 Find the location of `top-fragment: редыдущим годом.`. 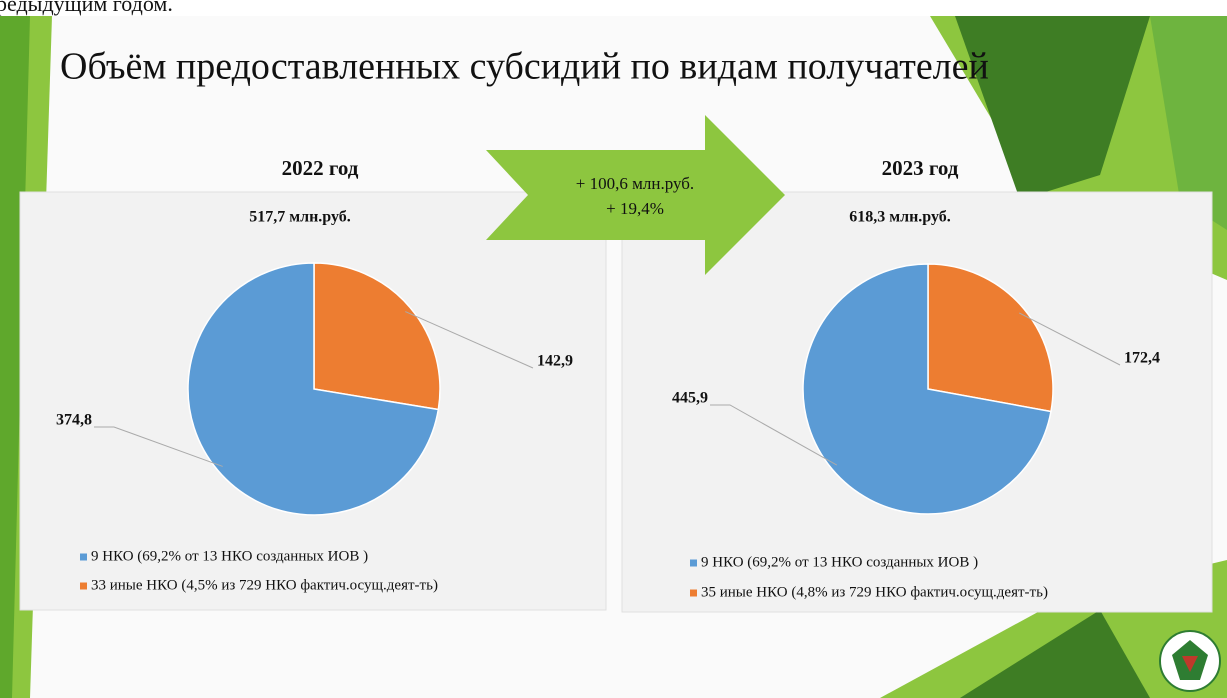

top-fragment: редыдущим годом. is located at coordinates (86, 8).